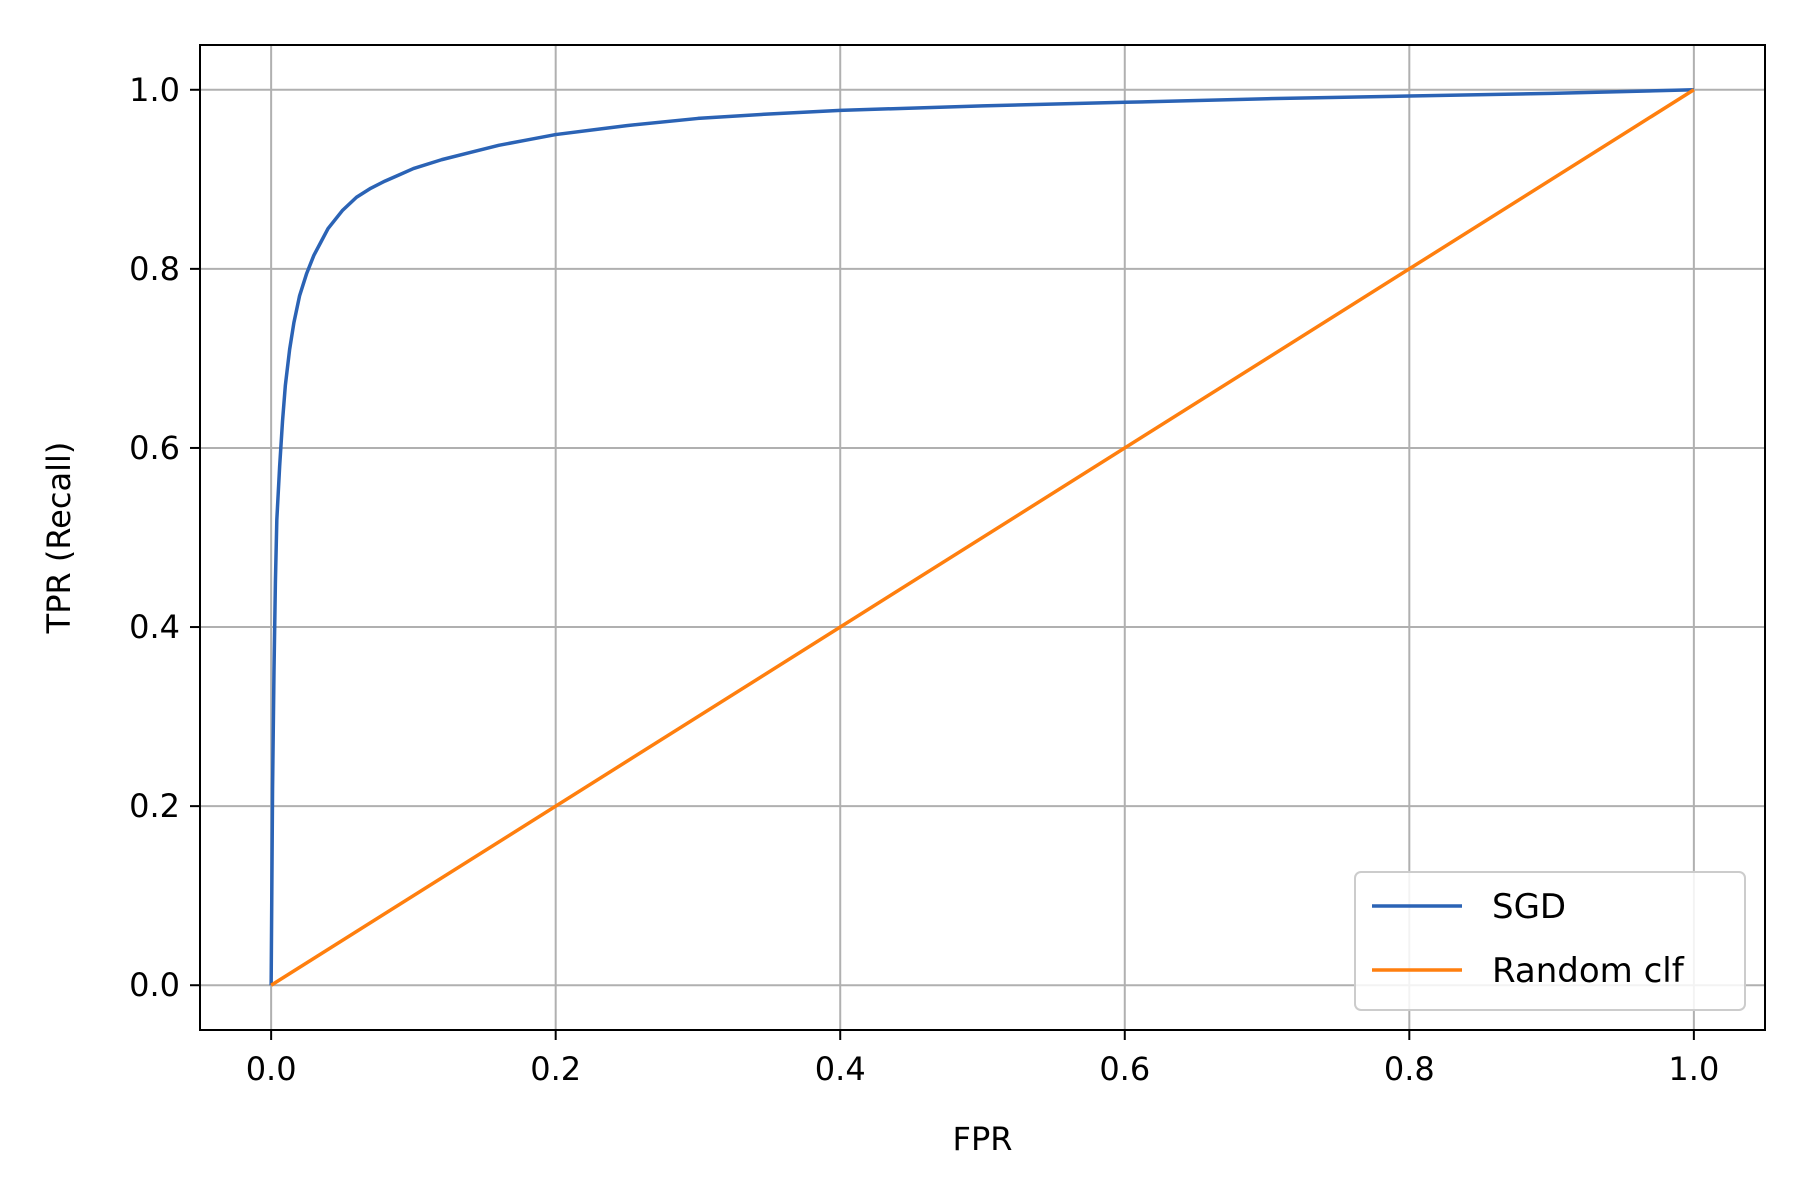  What do you see at coordinates (1529, 907) in the screenshot?
I see `legend-label-sgd: SGD` at bounding box center [1529, 907].